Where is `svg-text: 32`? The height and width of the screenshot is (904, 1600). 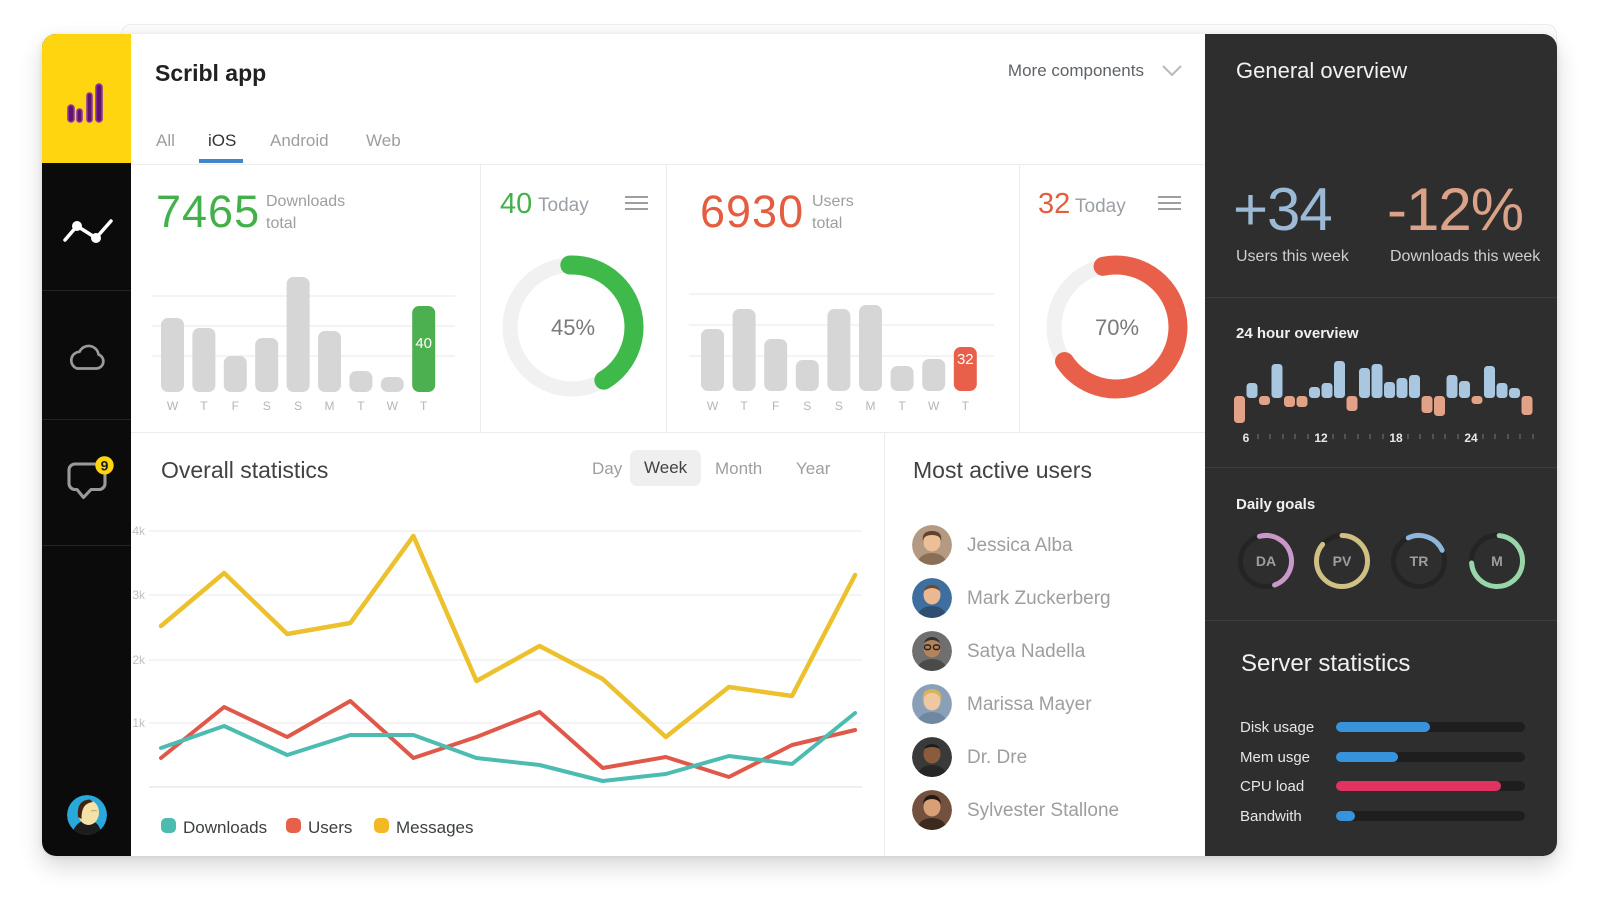 svg-text: 32 is located at coordinates (965, 359).